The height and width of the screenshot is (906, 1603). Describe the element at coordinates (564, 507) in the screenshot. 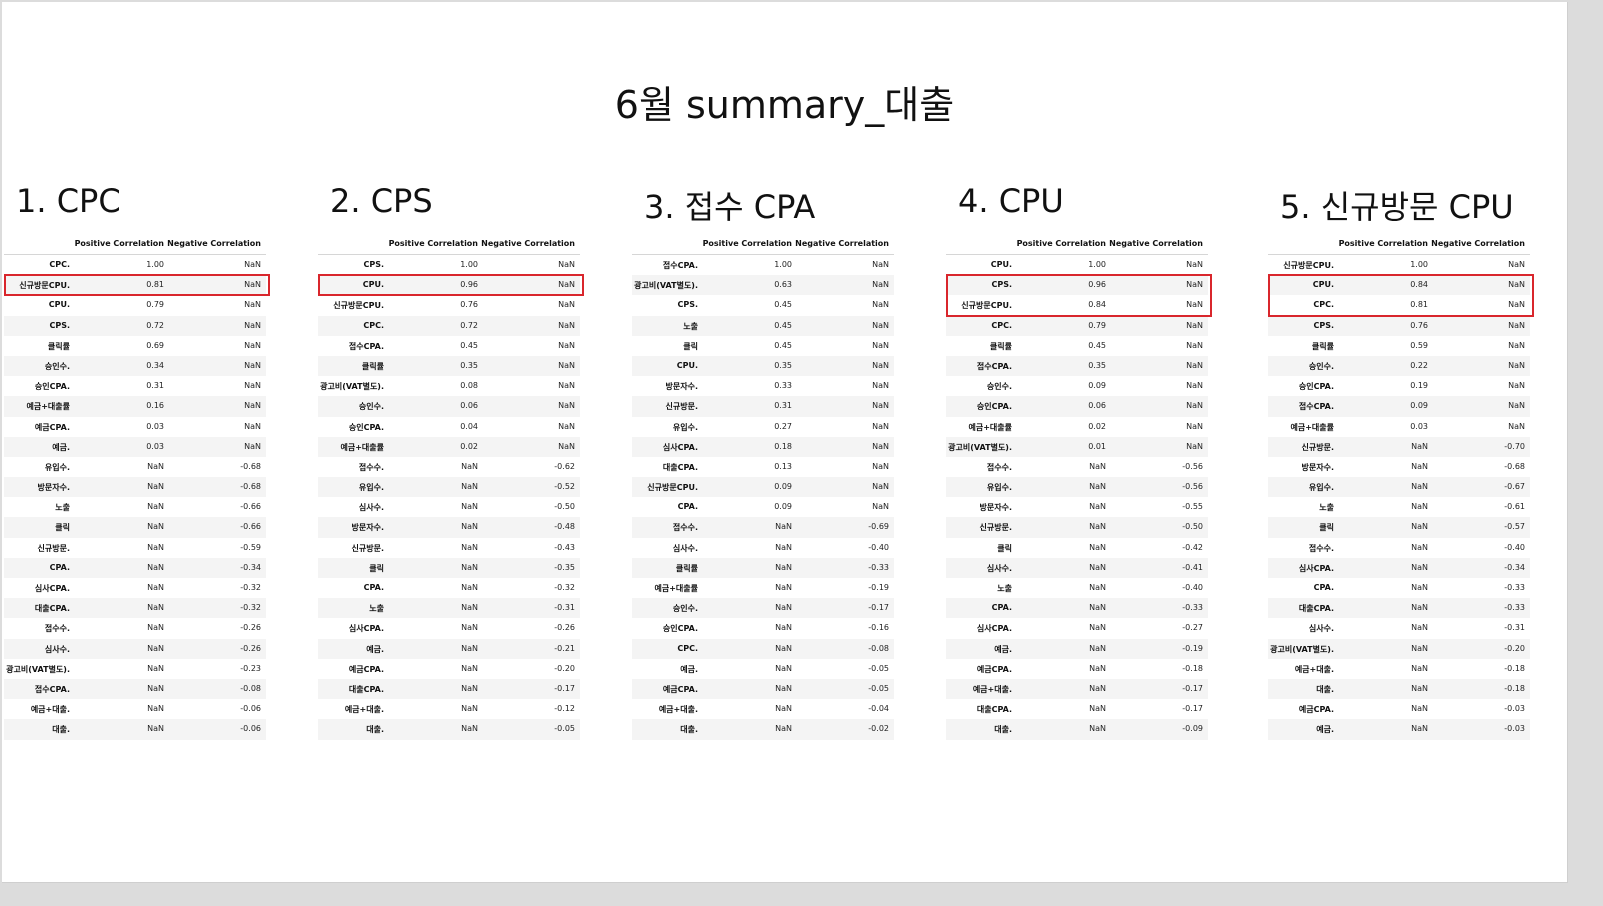

I see `negative-value: -0.50` at that location.